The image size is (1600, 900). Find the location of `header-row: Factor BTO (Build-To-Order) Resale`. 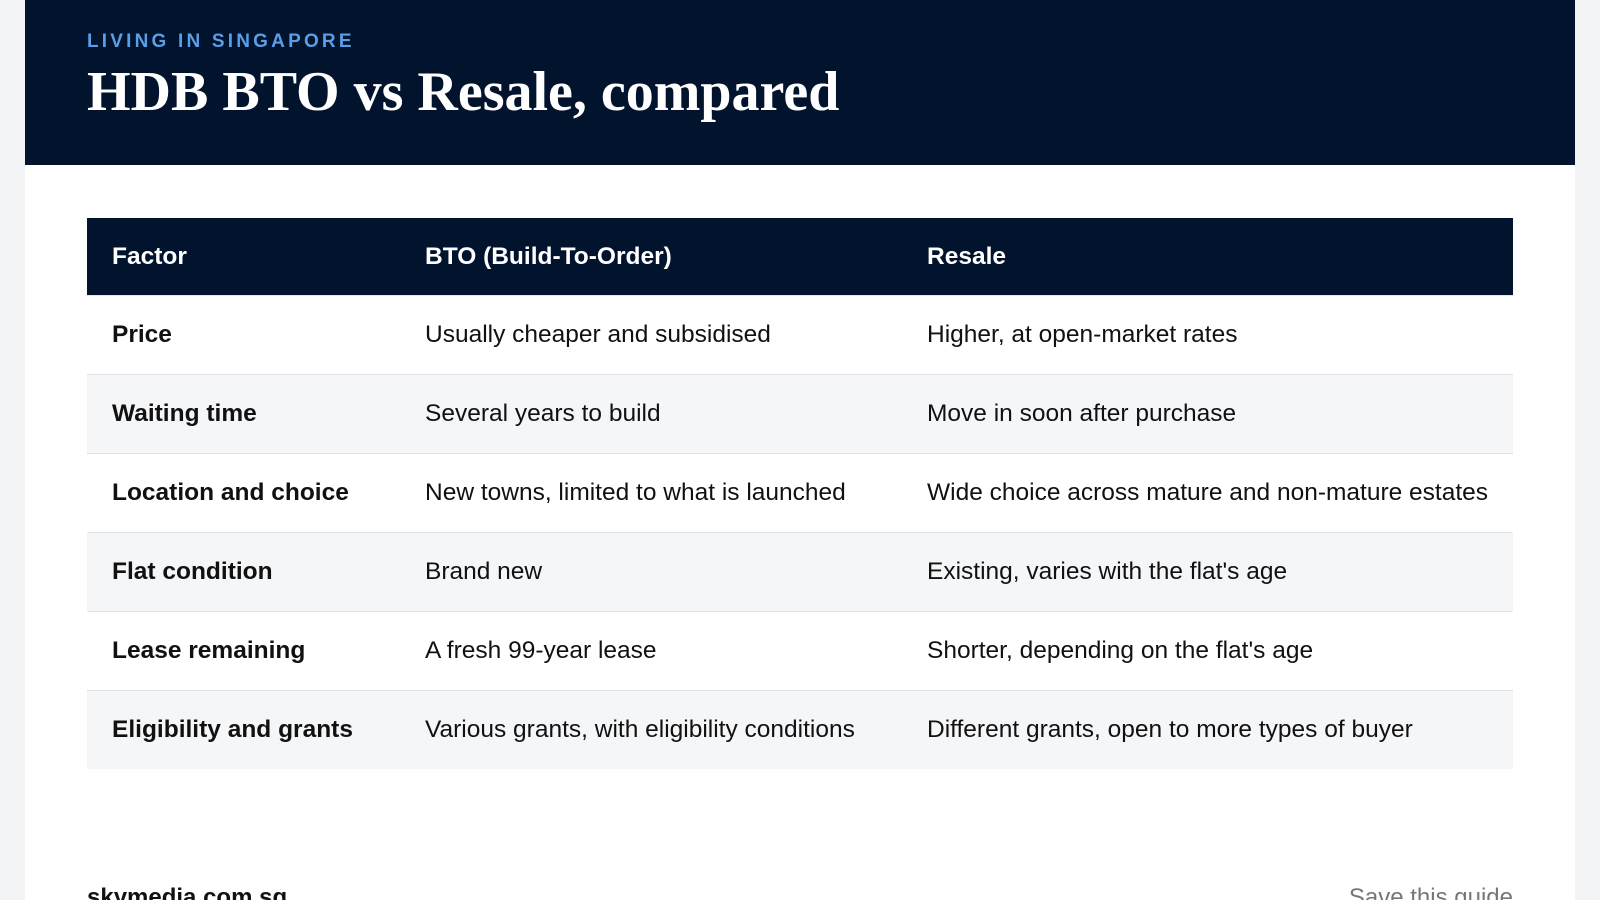

header-row: Factor BTO (Build-To-Order) Resale is located at coordinates (800, 257).